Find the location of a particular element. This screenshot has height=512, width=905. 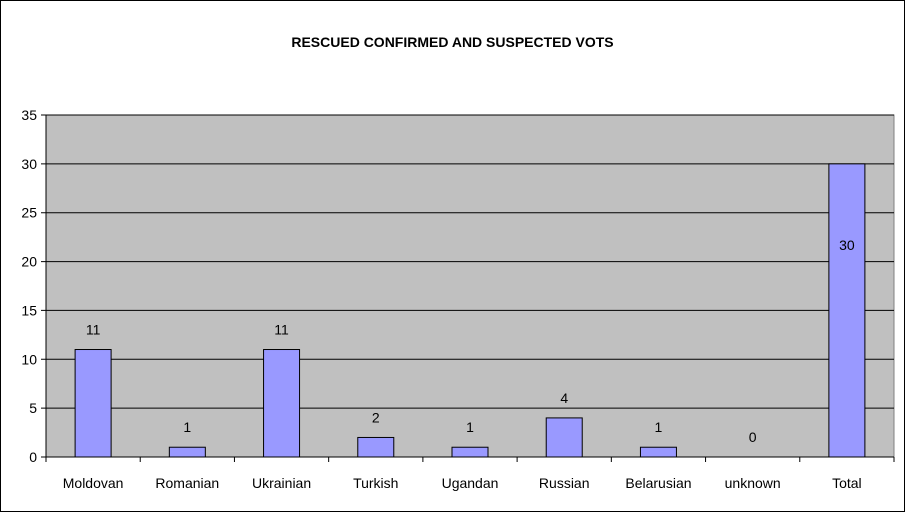

x-tick-label: Total is located at coordinates (847, 483).